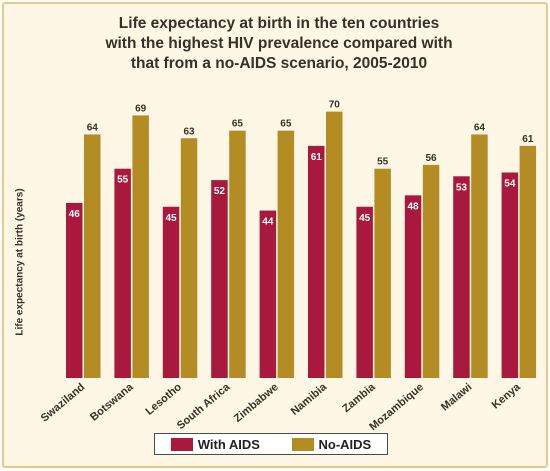  I want to click on title-line-3: that from a no-AIDS scenario, 2005-2010, so click(279, 63).